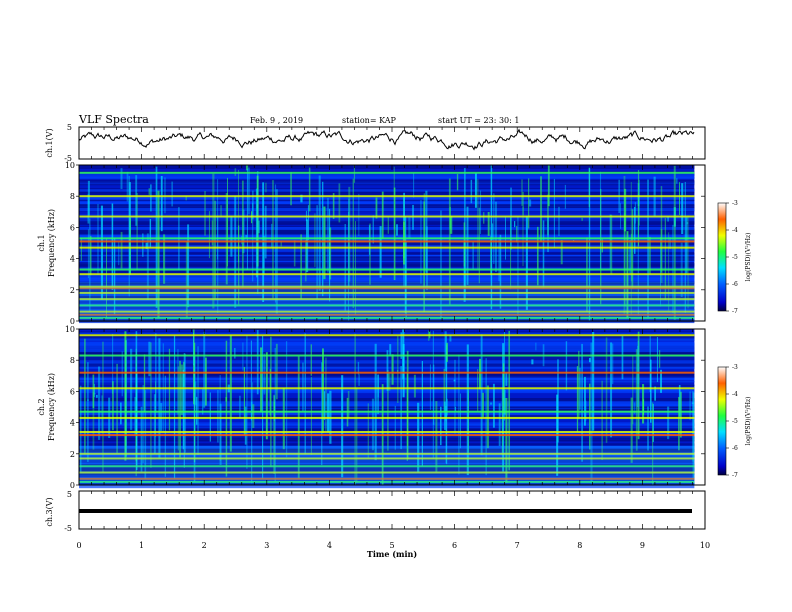  What do you see at coordinates (72, 196) in the screenshot?
I see `y-tick-label: 8` at bounding box center [72, 196].